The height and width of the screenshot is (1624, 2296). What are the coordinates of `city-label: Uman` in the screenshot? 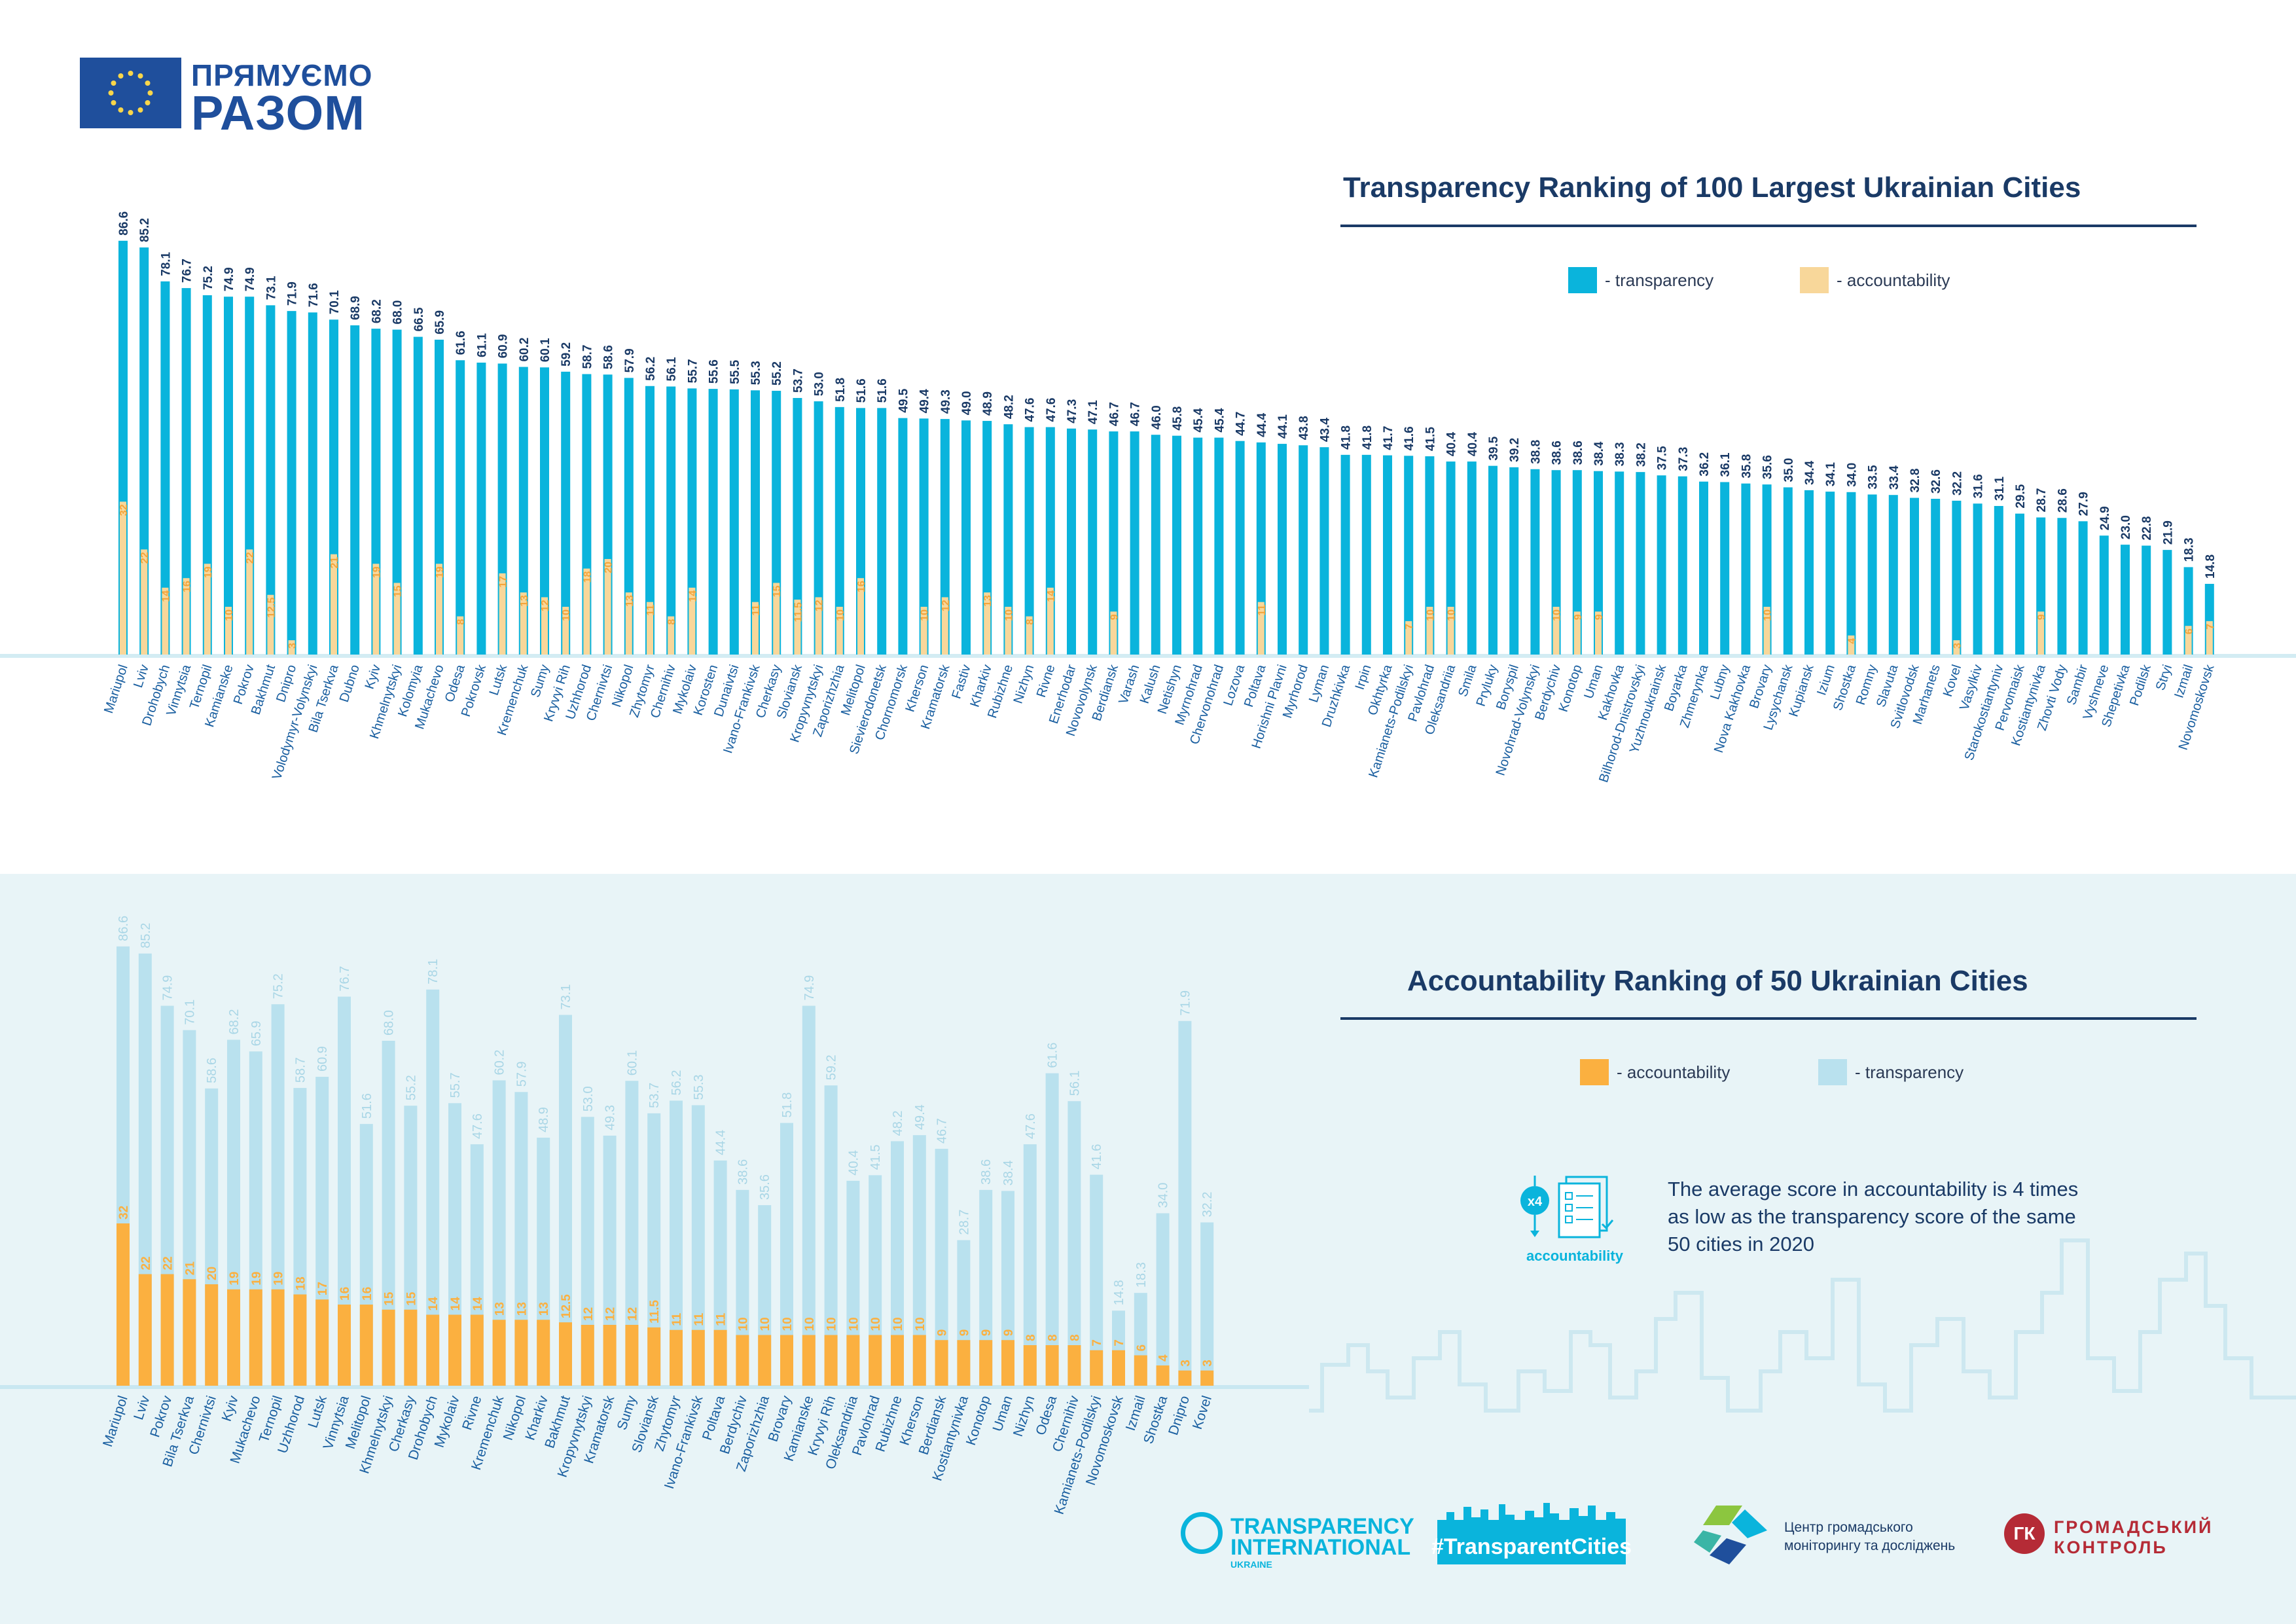 It's located at (1003, 1413).